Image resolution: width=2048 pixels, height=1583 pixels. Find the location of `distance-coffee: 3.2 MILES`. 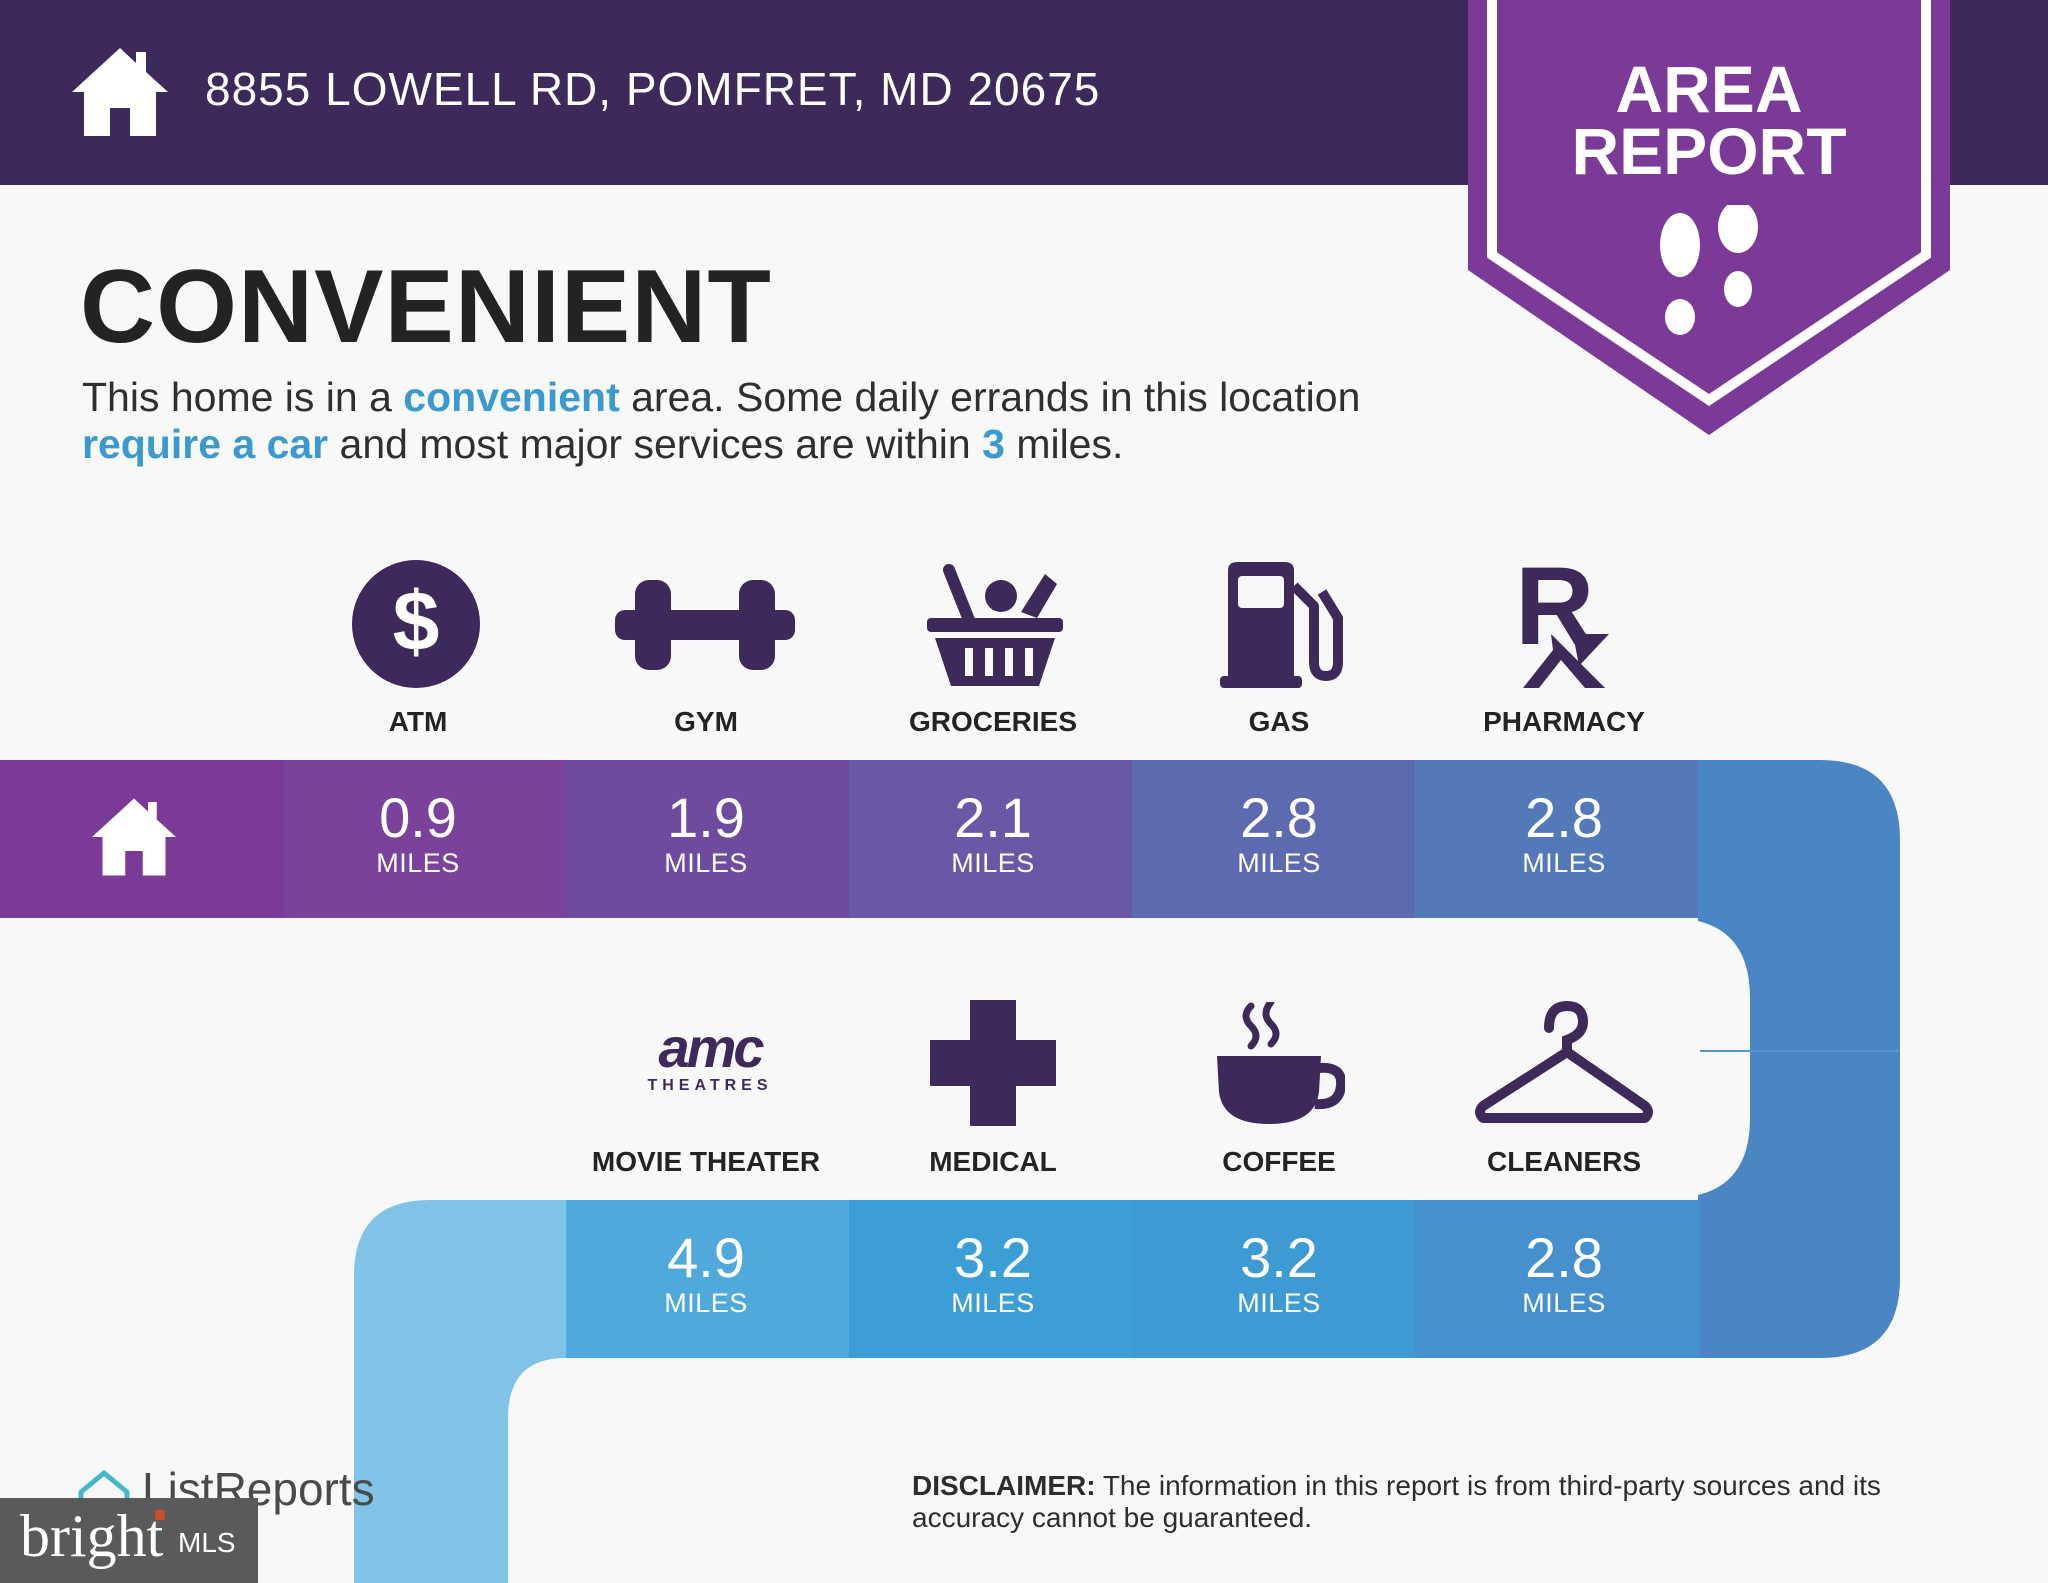

distance-coffee: 3.2 MILES is located at coordinates (1279, 1272).